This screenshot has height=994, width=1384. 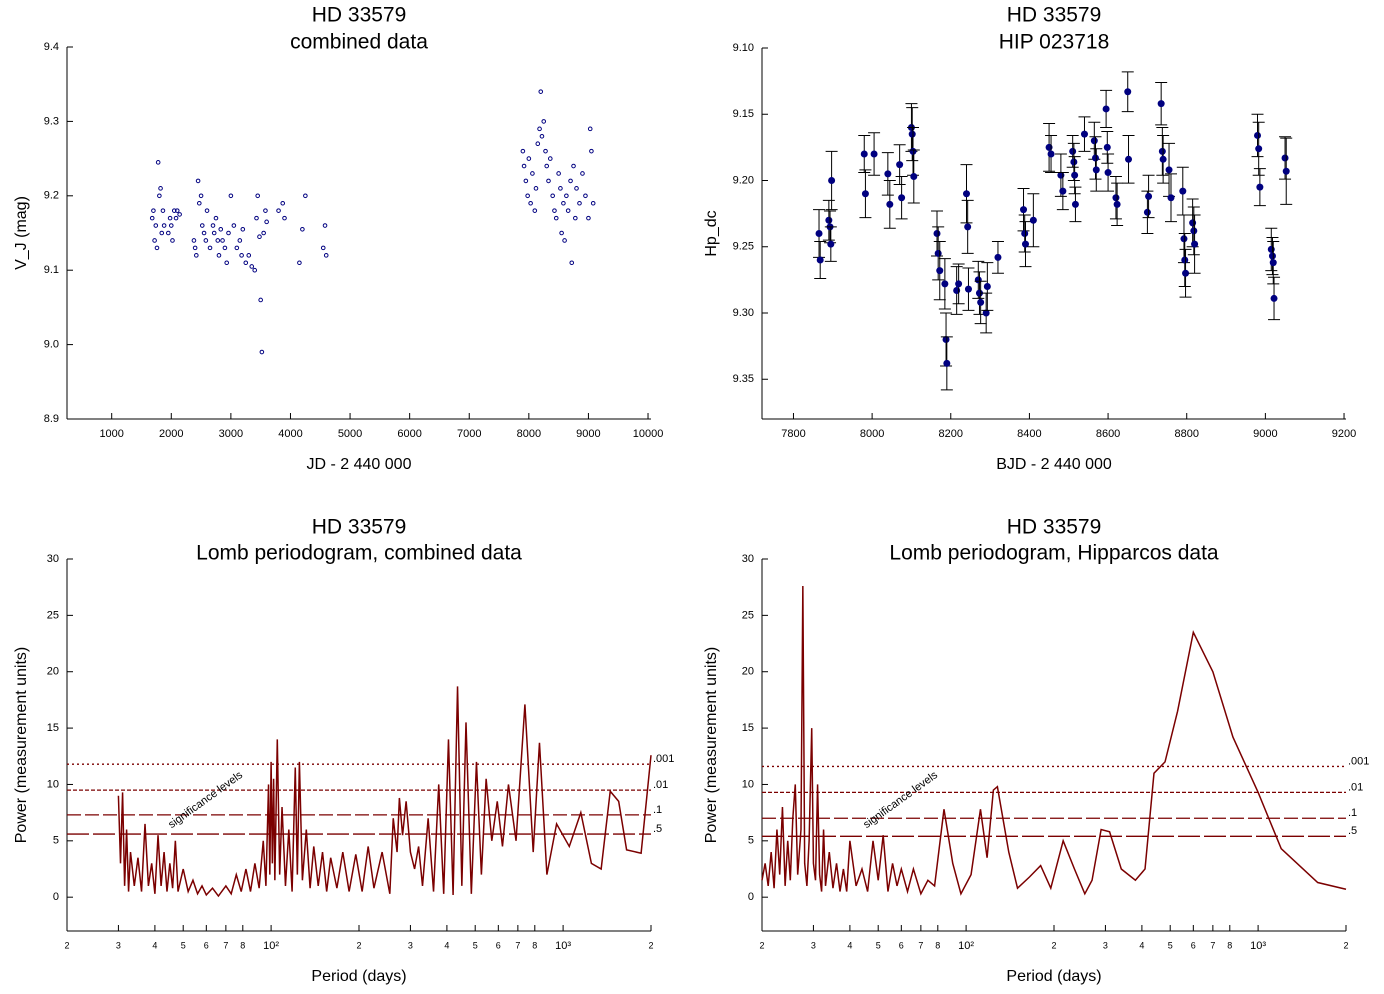 I want to click on x-tick-label: 10², so click(x=271, y=946).